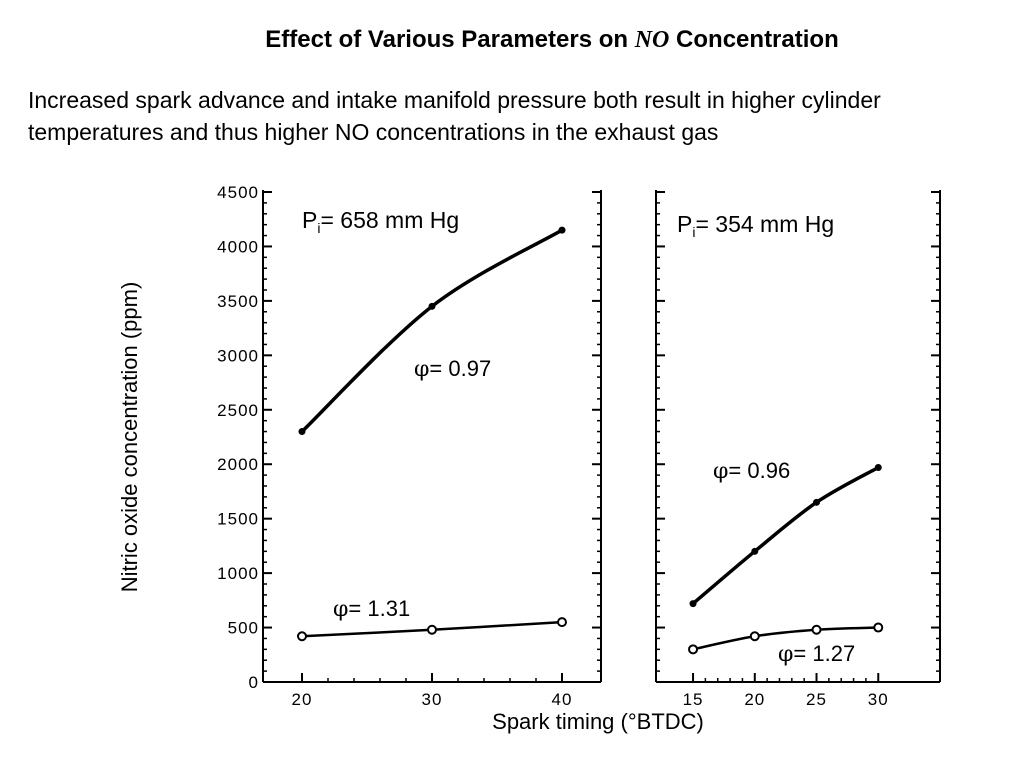 This screenshot has height=768, width=1024. I want to click on y-tick-label: 1000, so click(238, 573).